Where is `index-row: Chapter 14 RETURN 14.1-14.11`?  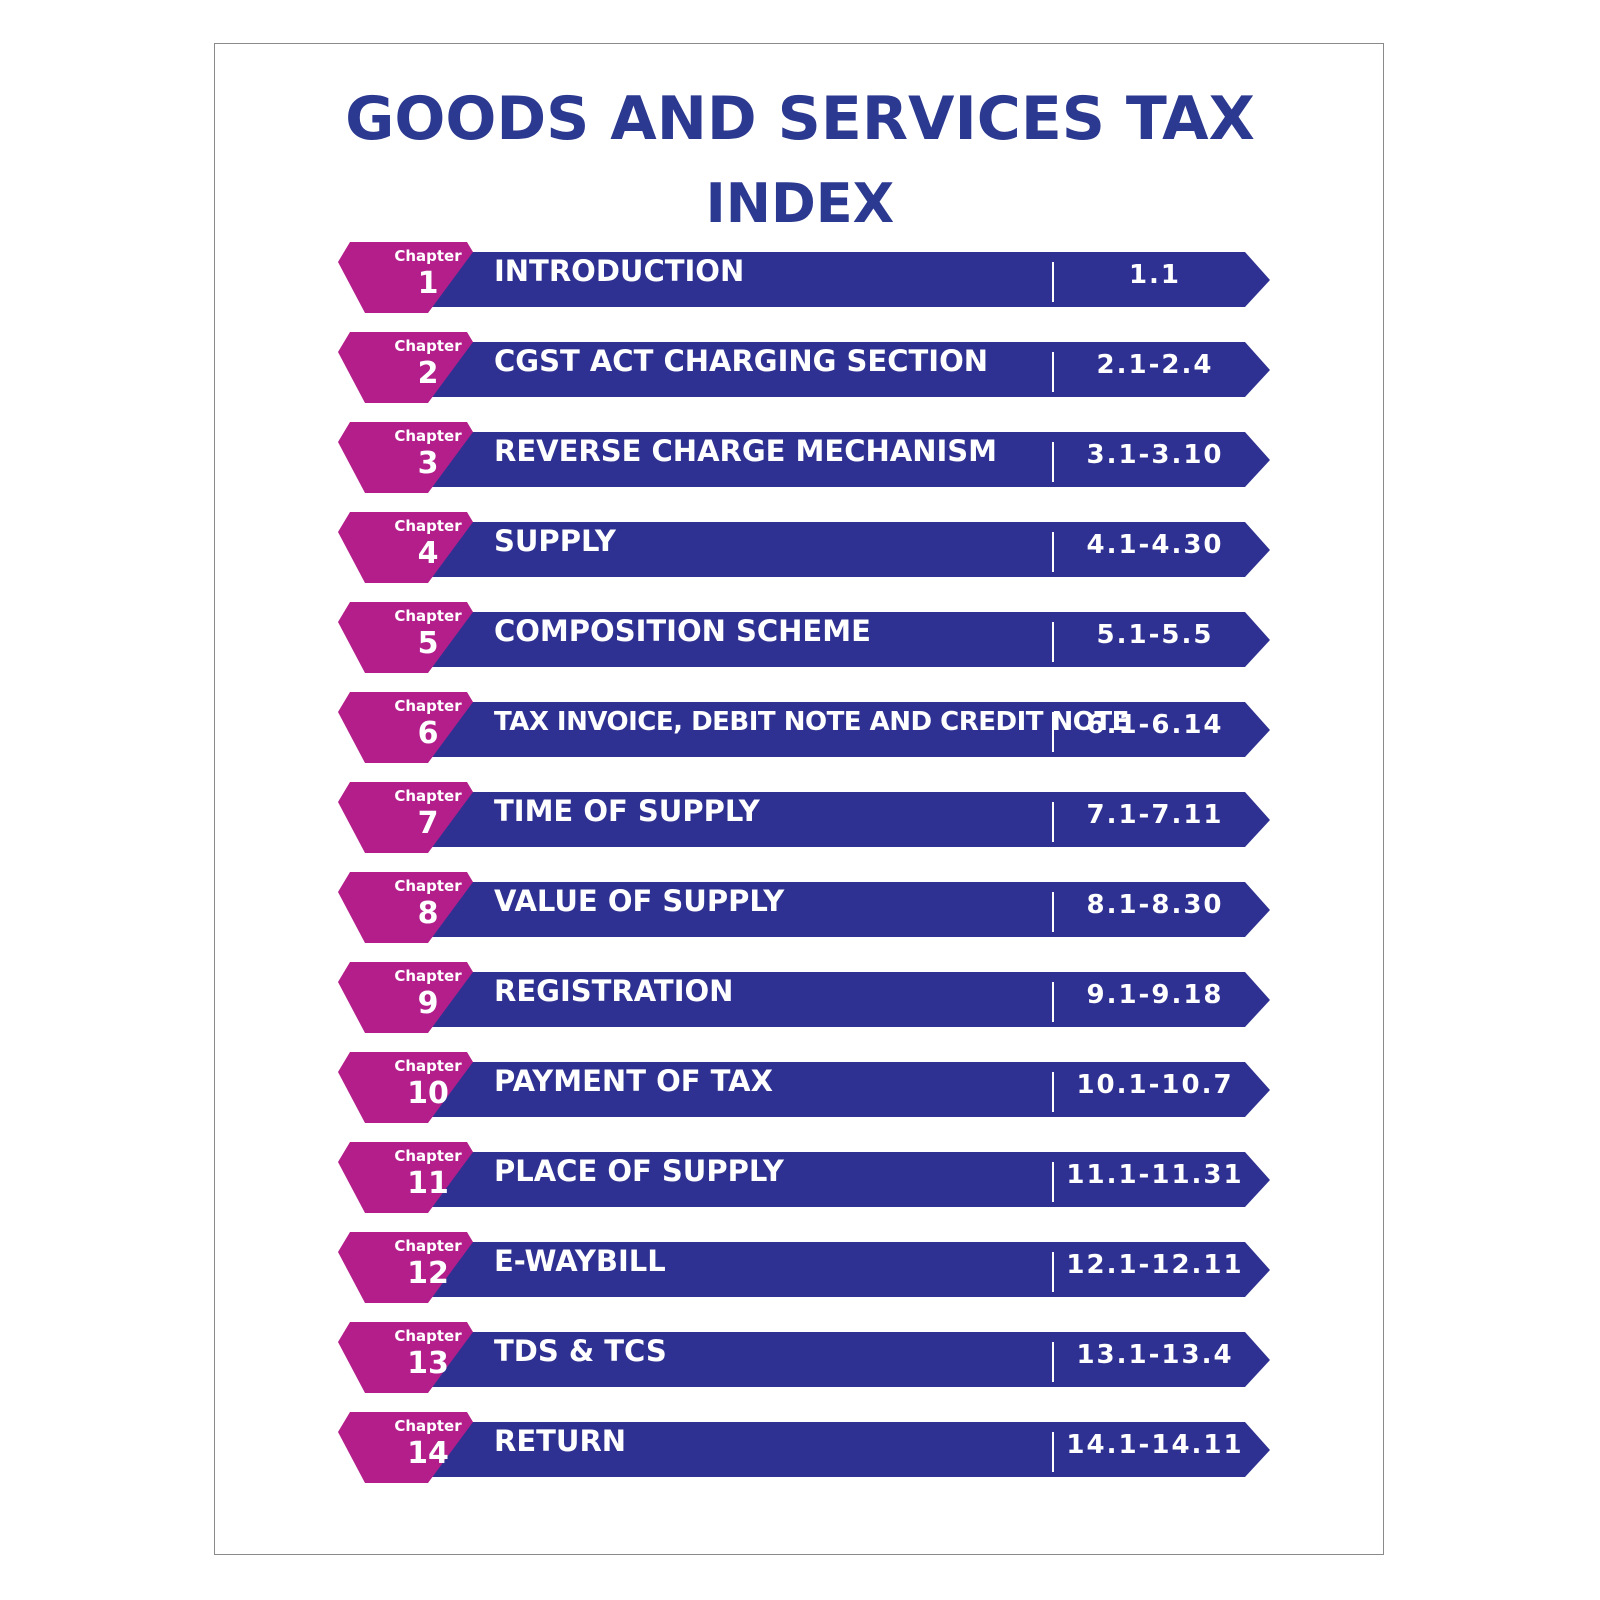
index-row: Chapter 14 RETURN 14.1-14.11 is located at coordinates (810, 1450).